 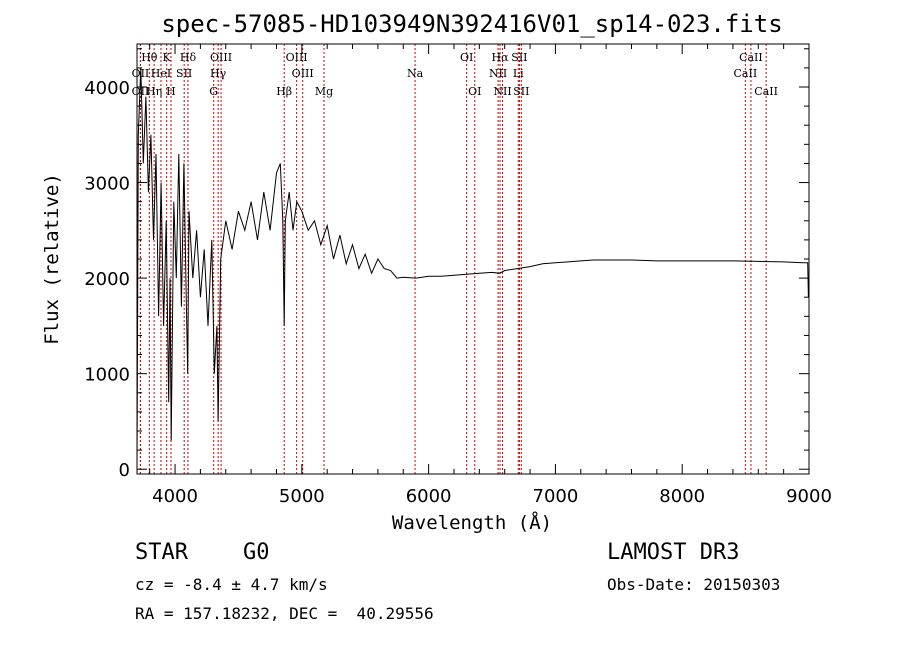 What do you see at coordinates (256, 552) in the screenshot?
I see `spectral-subclass: G0` at bounding box center [256, 552].